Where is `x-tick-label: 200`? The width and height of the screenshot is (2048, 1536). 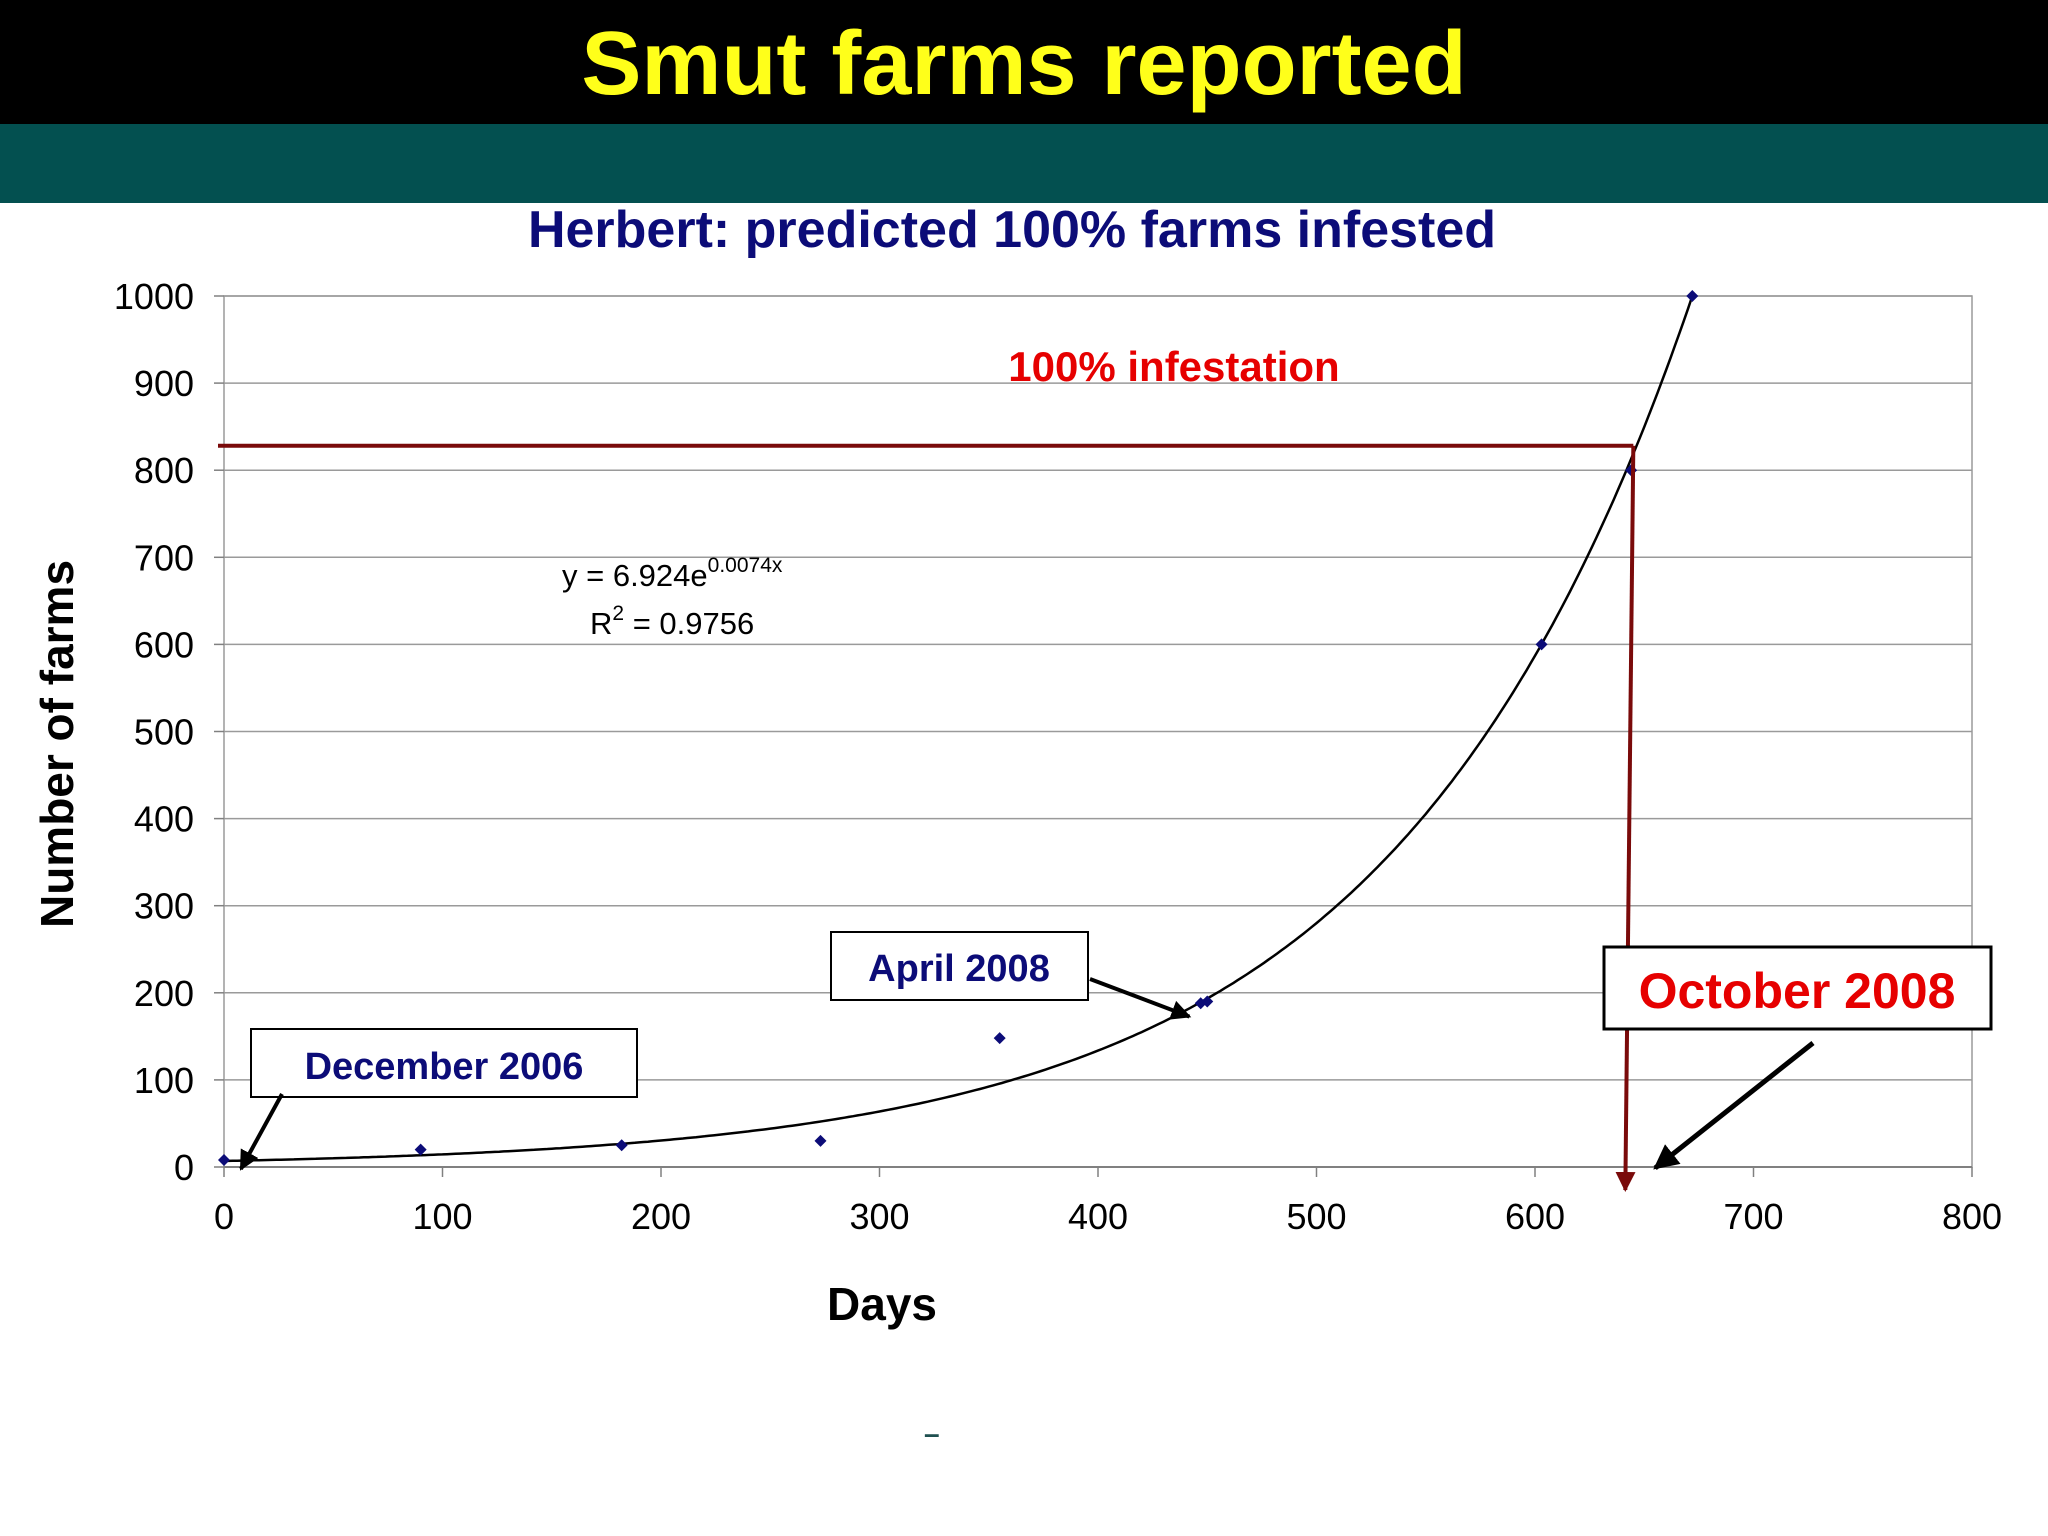
x-tick-label: 200 is located at coordinates (661, 1216).